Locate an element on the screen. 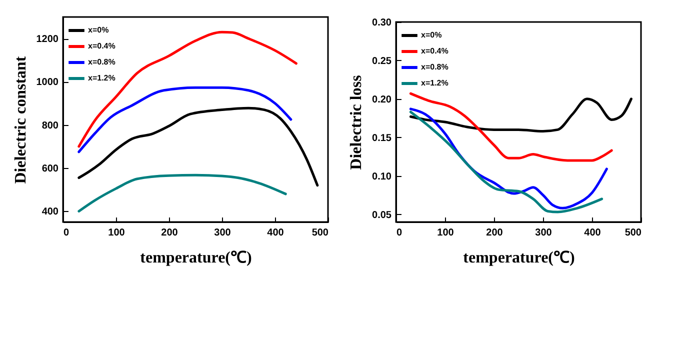 This screenshot has width=680, height=351. y-tick-label: 0.10 is located at coordinates (382, 176).